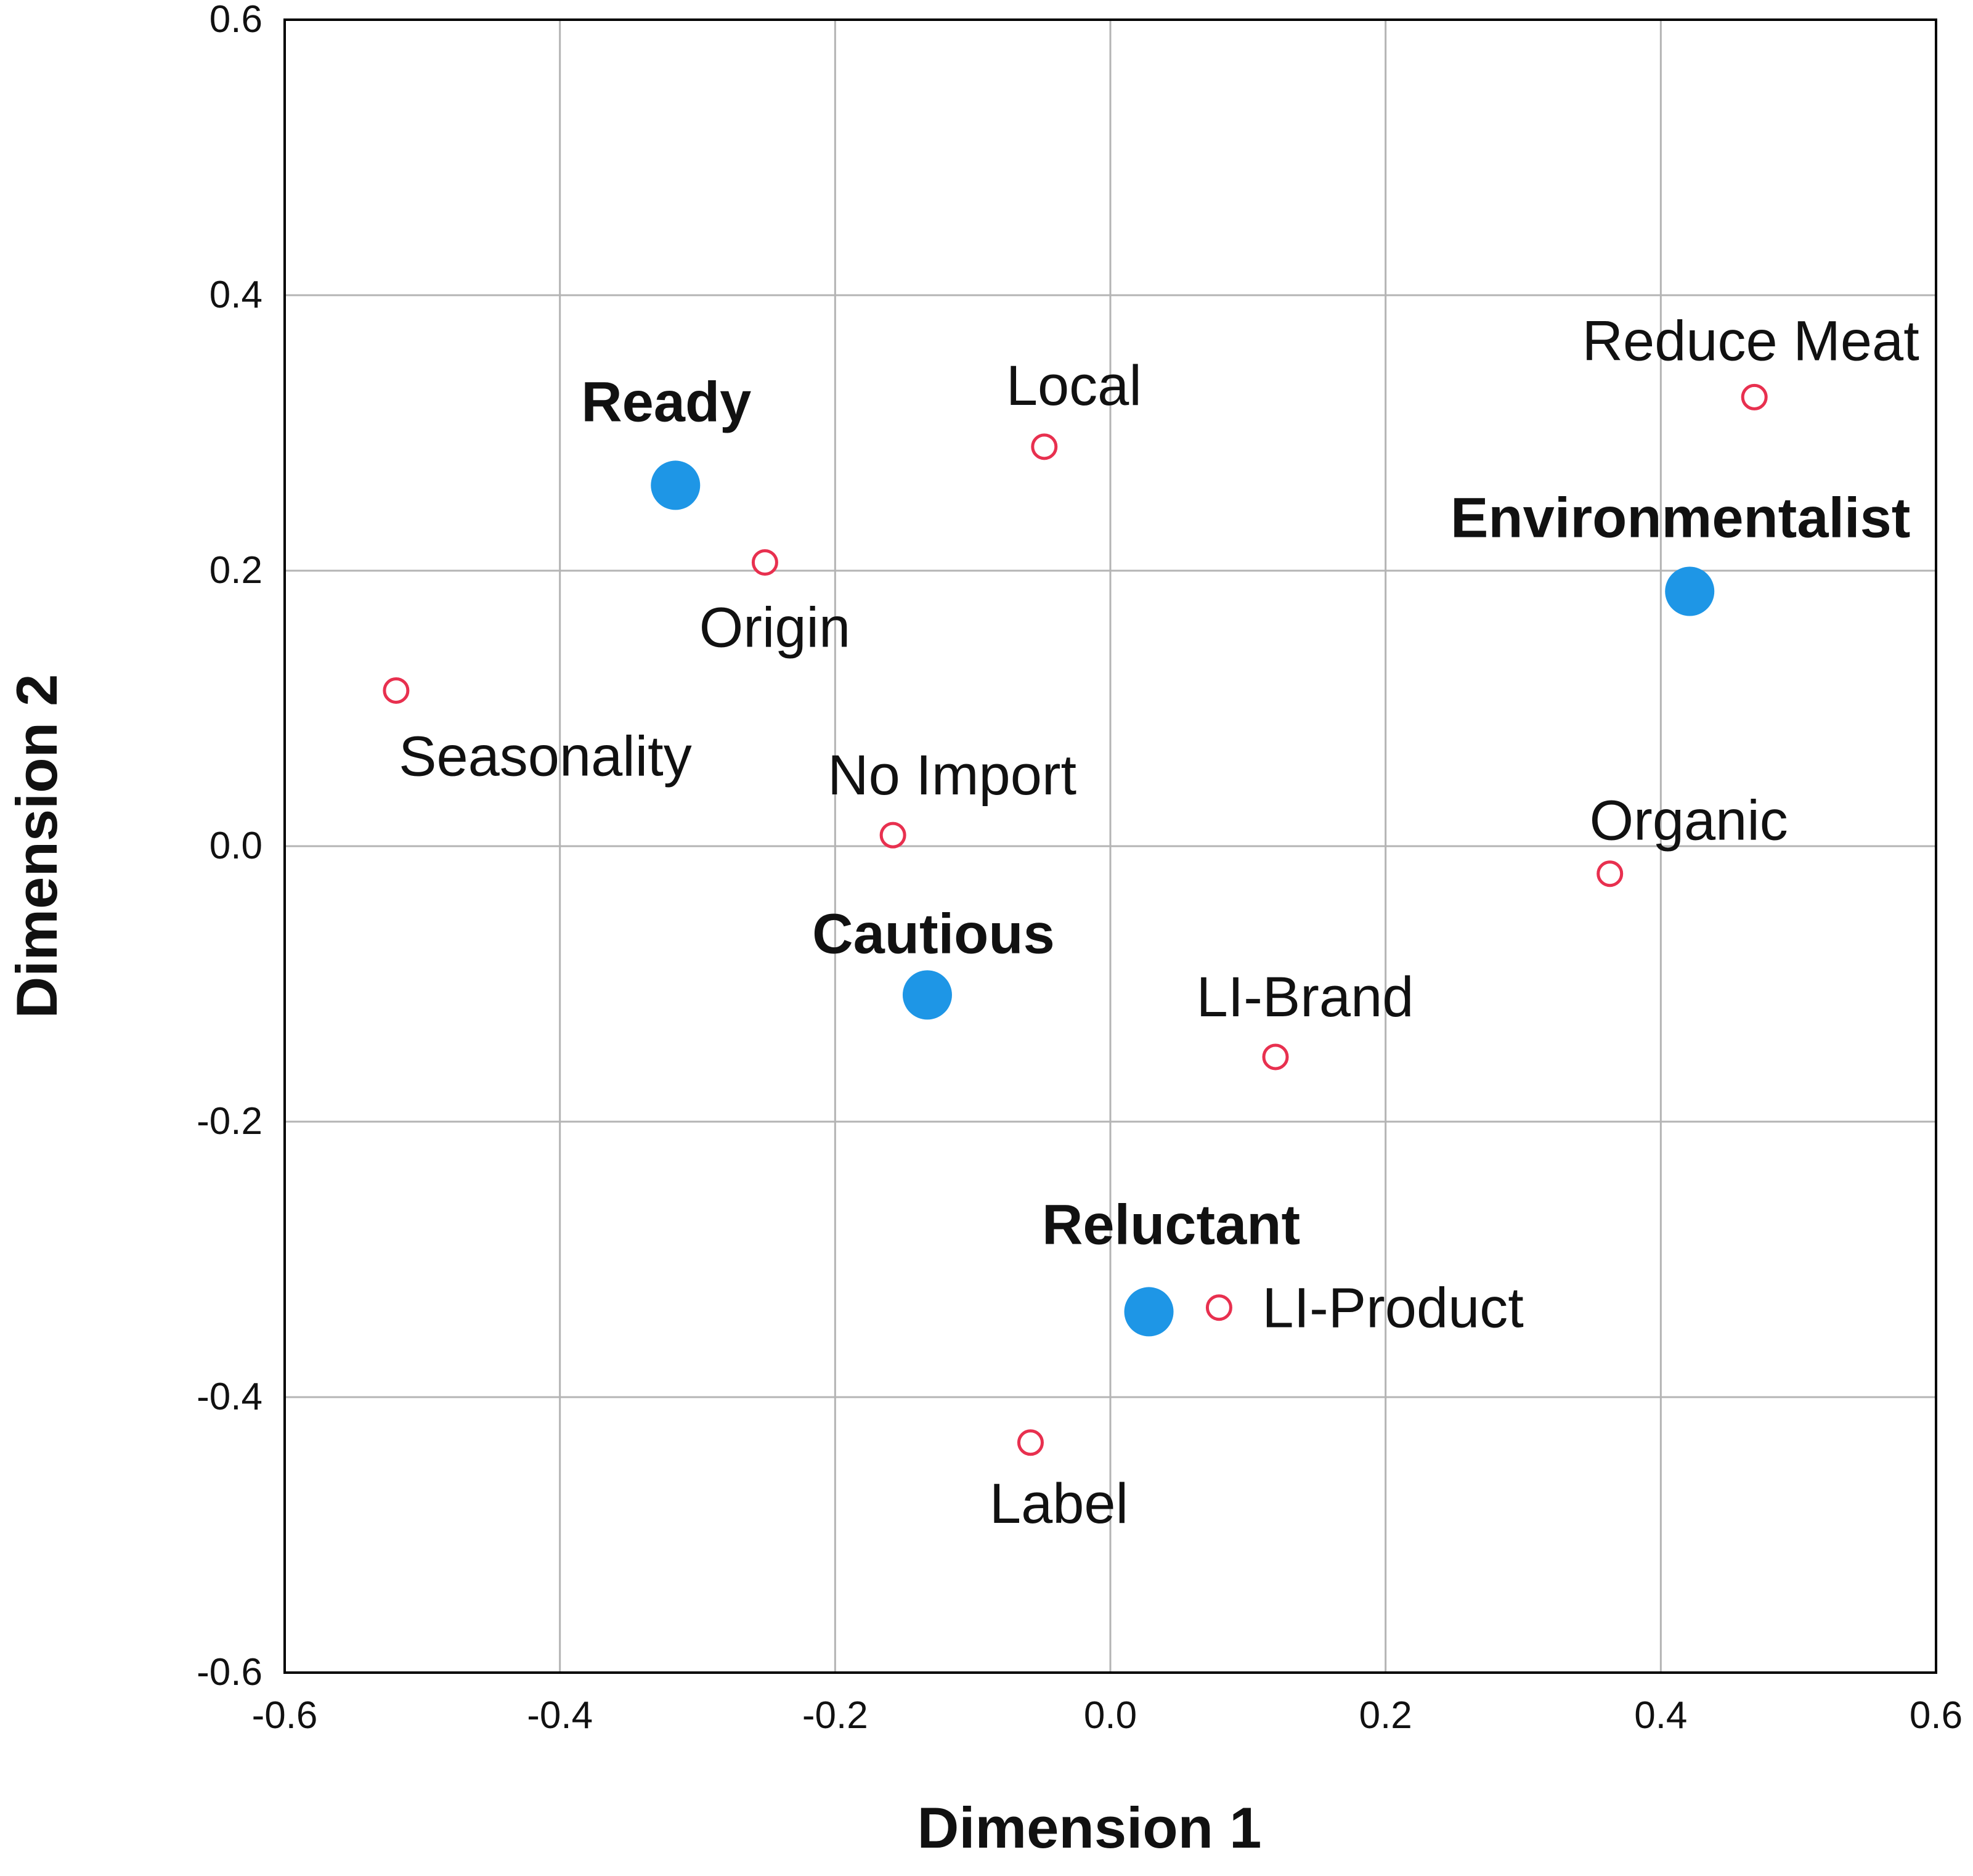 This screenshot has width=1973, height=1876. I want to click on attribute-label: Local, so click(1074, 386).